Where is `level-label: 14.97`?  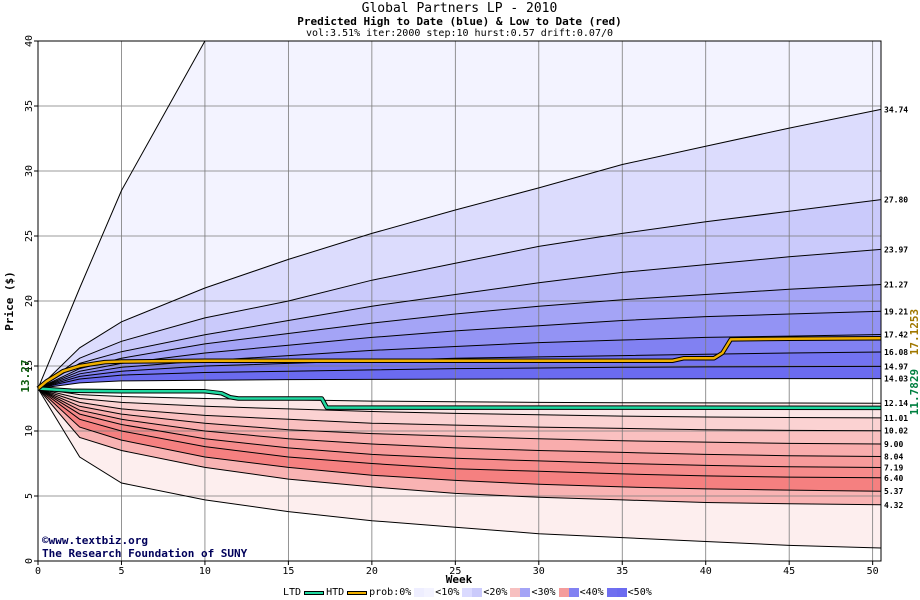
level-label: 14.97 is located at coordinates (896, 366).